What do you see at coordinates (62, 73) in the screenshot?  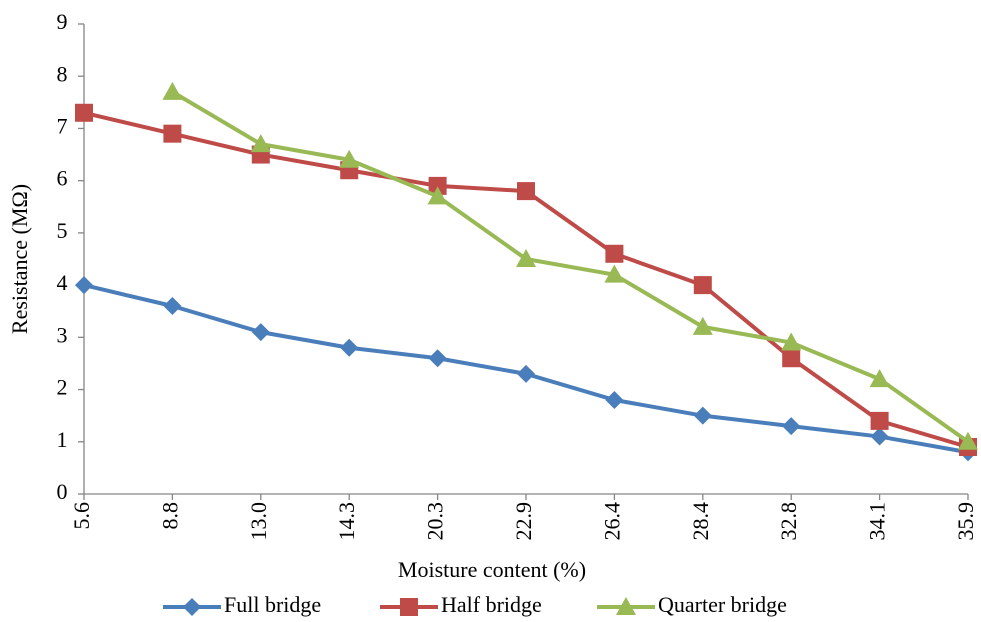 I see `y-tick-label: 8` at bounding box center [62, 73].